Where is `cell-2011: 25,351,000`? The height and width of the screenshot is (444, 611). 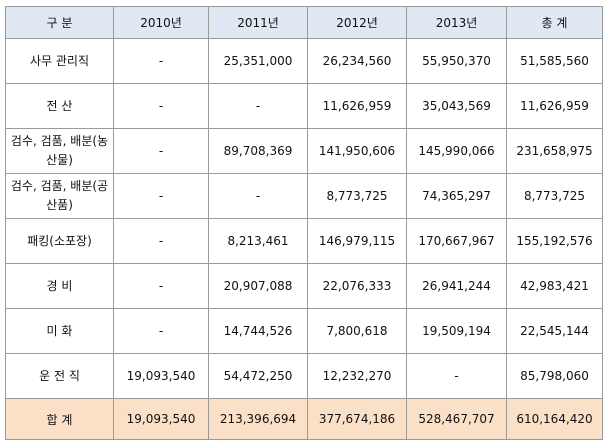
cell-2011: 25,351,000 is located at coordinates (258, 61).